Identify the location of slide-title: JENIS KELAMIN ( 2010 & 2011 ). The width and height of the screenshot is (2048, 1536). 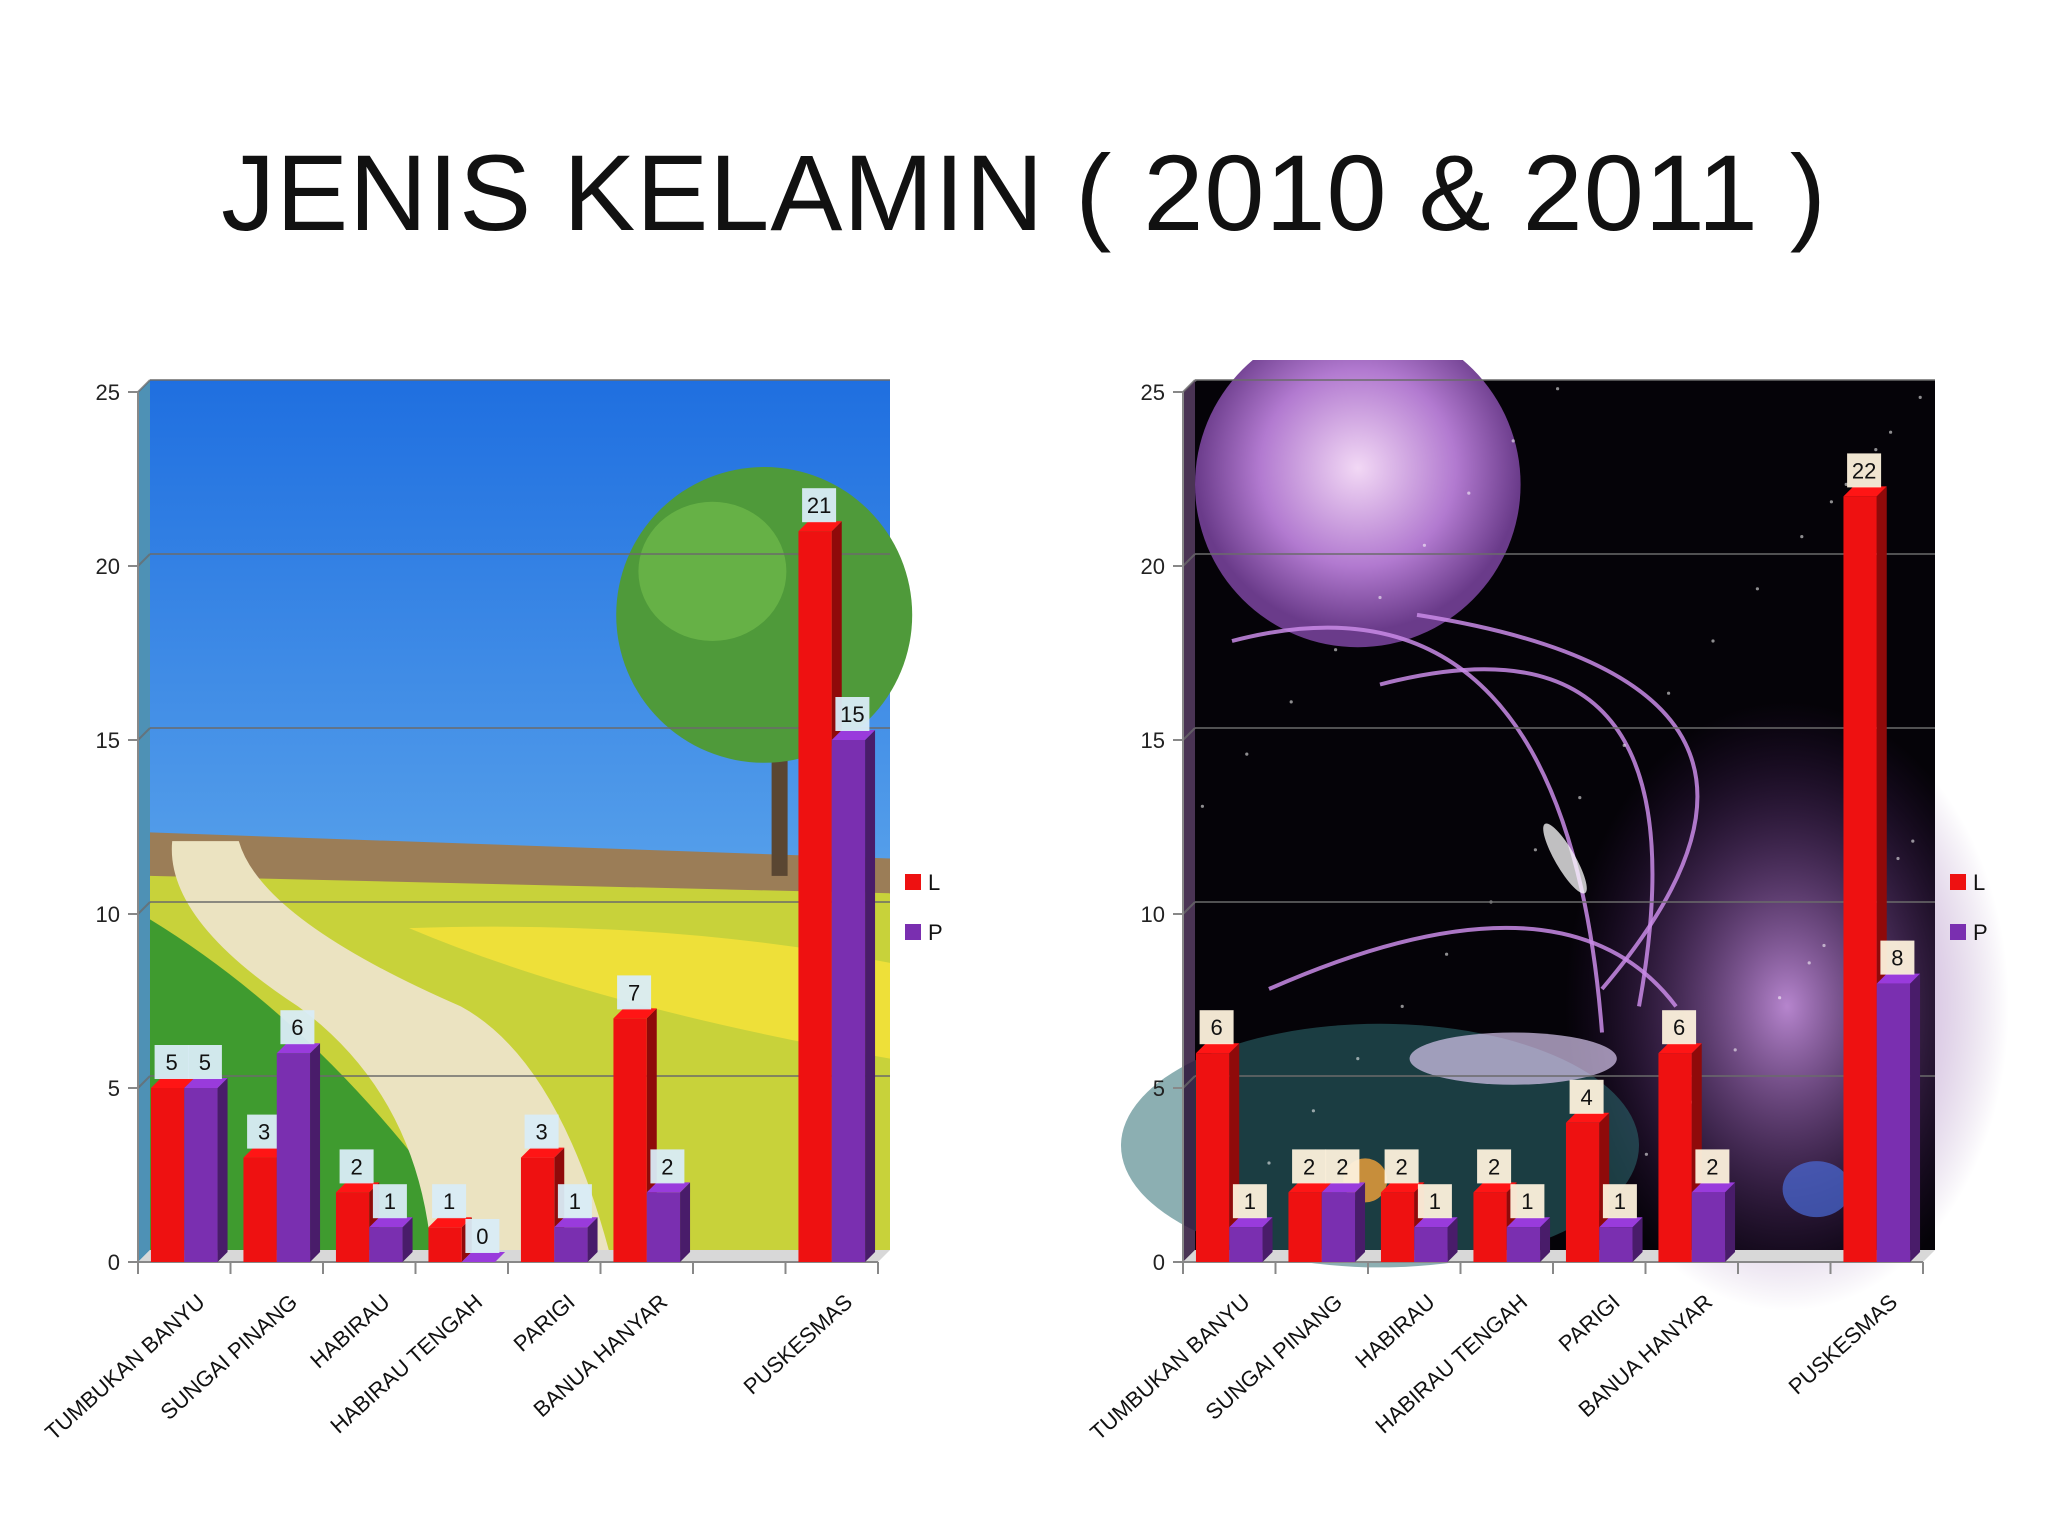
(1024, 192).